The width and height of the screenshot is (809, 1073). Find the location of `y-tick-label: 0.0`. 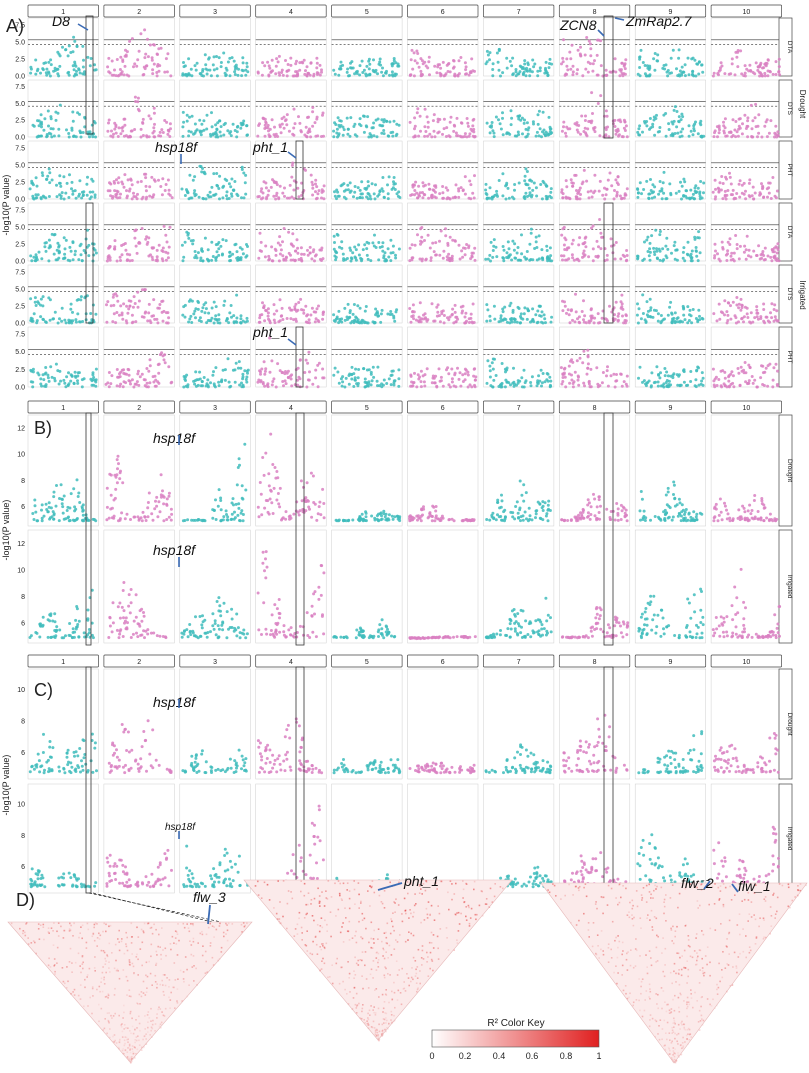

y-tick-label: 0.0 is located at coordinates (20, 77).